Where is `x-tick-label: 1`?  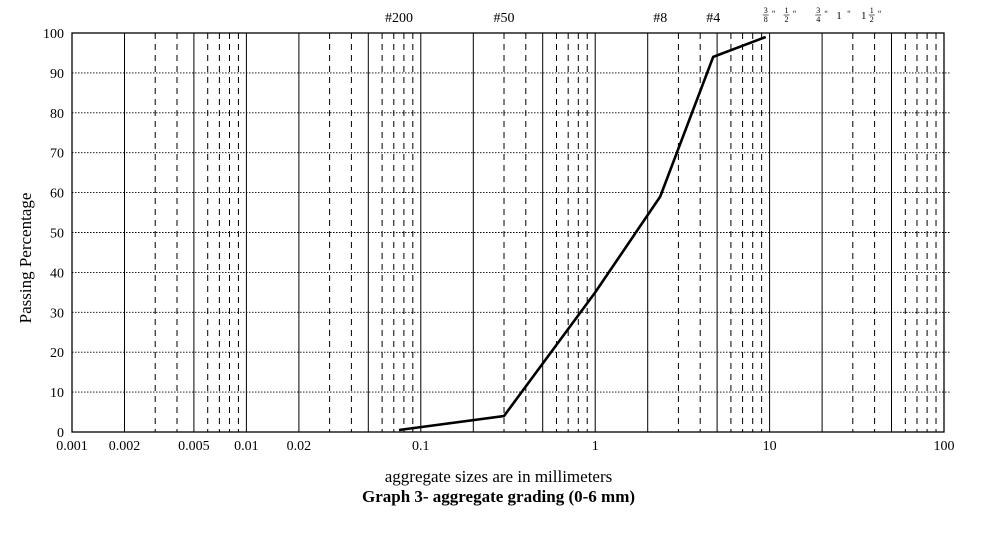
x-tick-label: 1 is located at coordinates (595, 446).